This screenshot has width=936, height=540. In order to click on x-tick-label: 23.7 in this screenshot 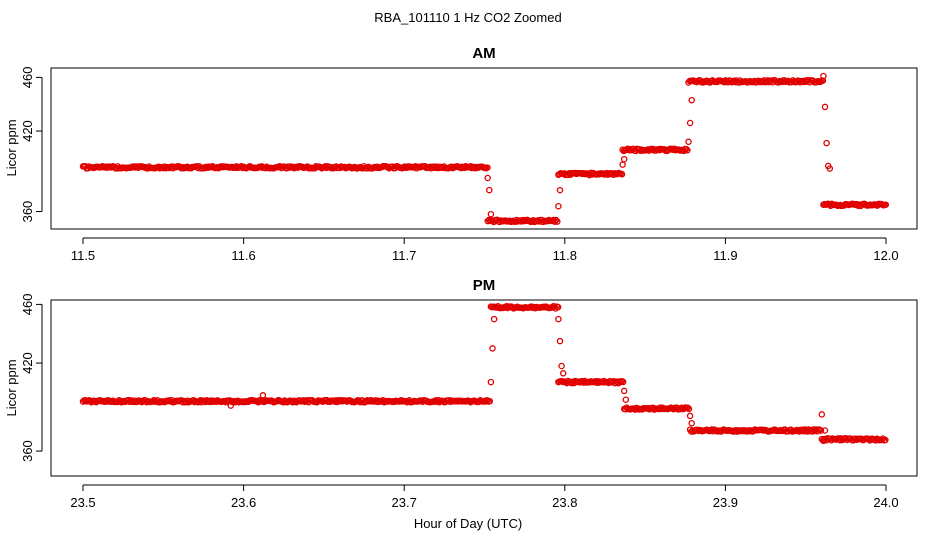, I will do `click(404, 502)`.